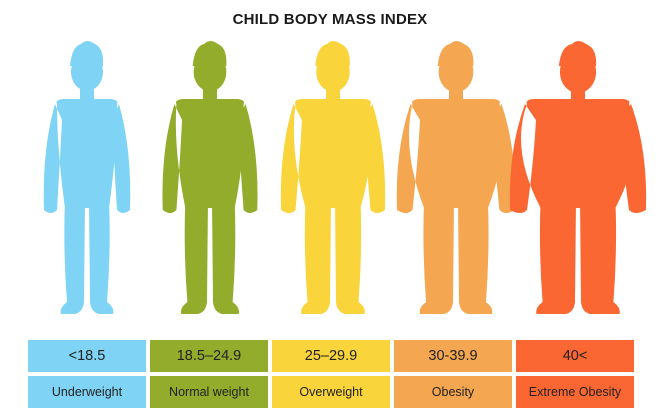  What do you see at coordinates (575, 356) in the screenshot?
I see `range-cell-extreme-obesity: 40<` at bounding box center [575, 356].